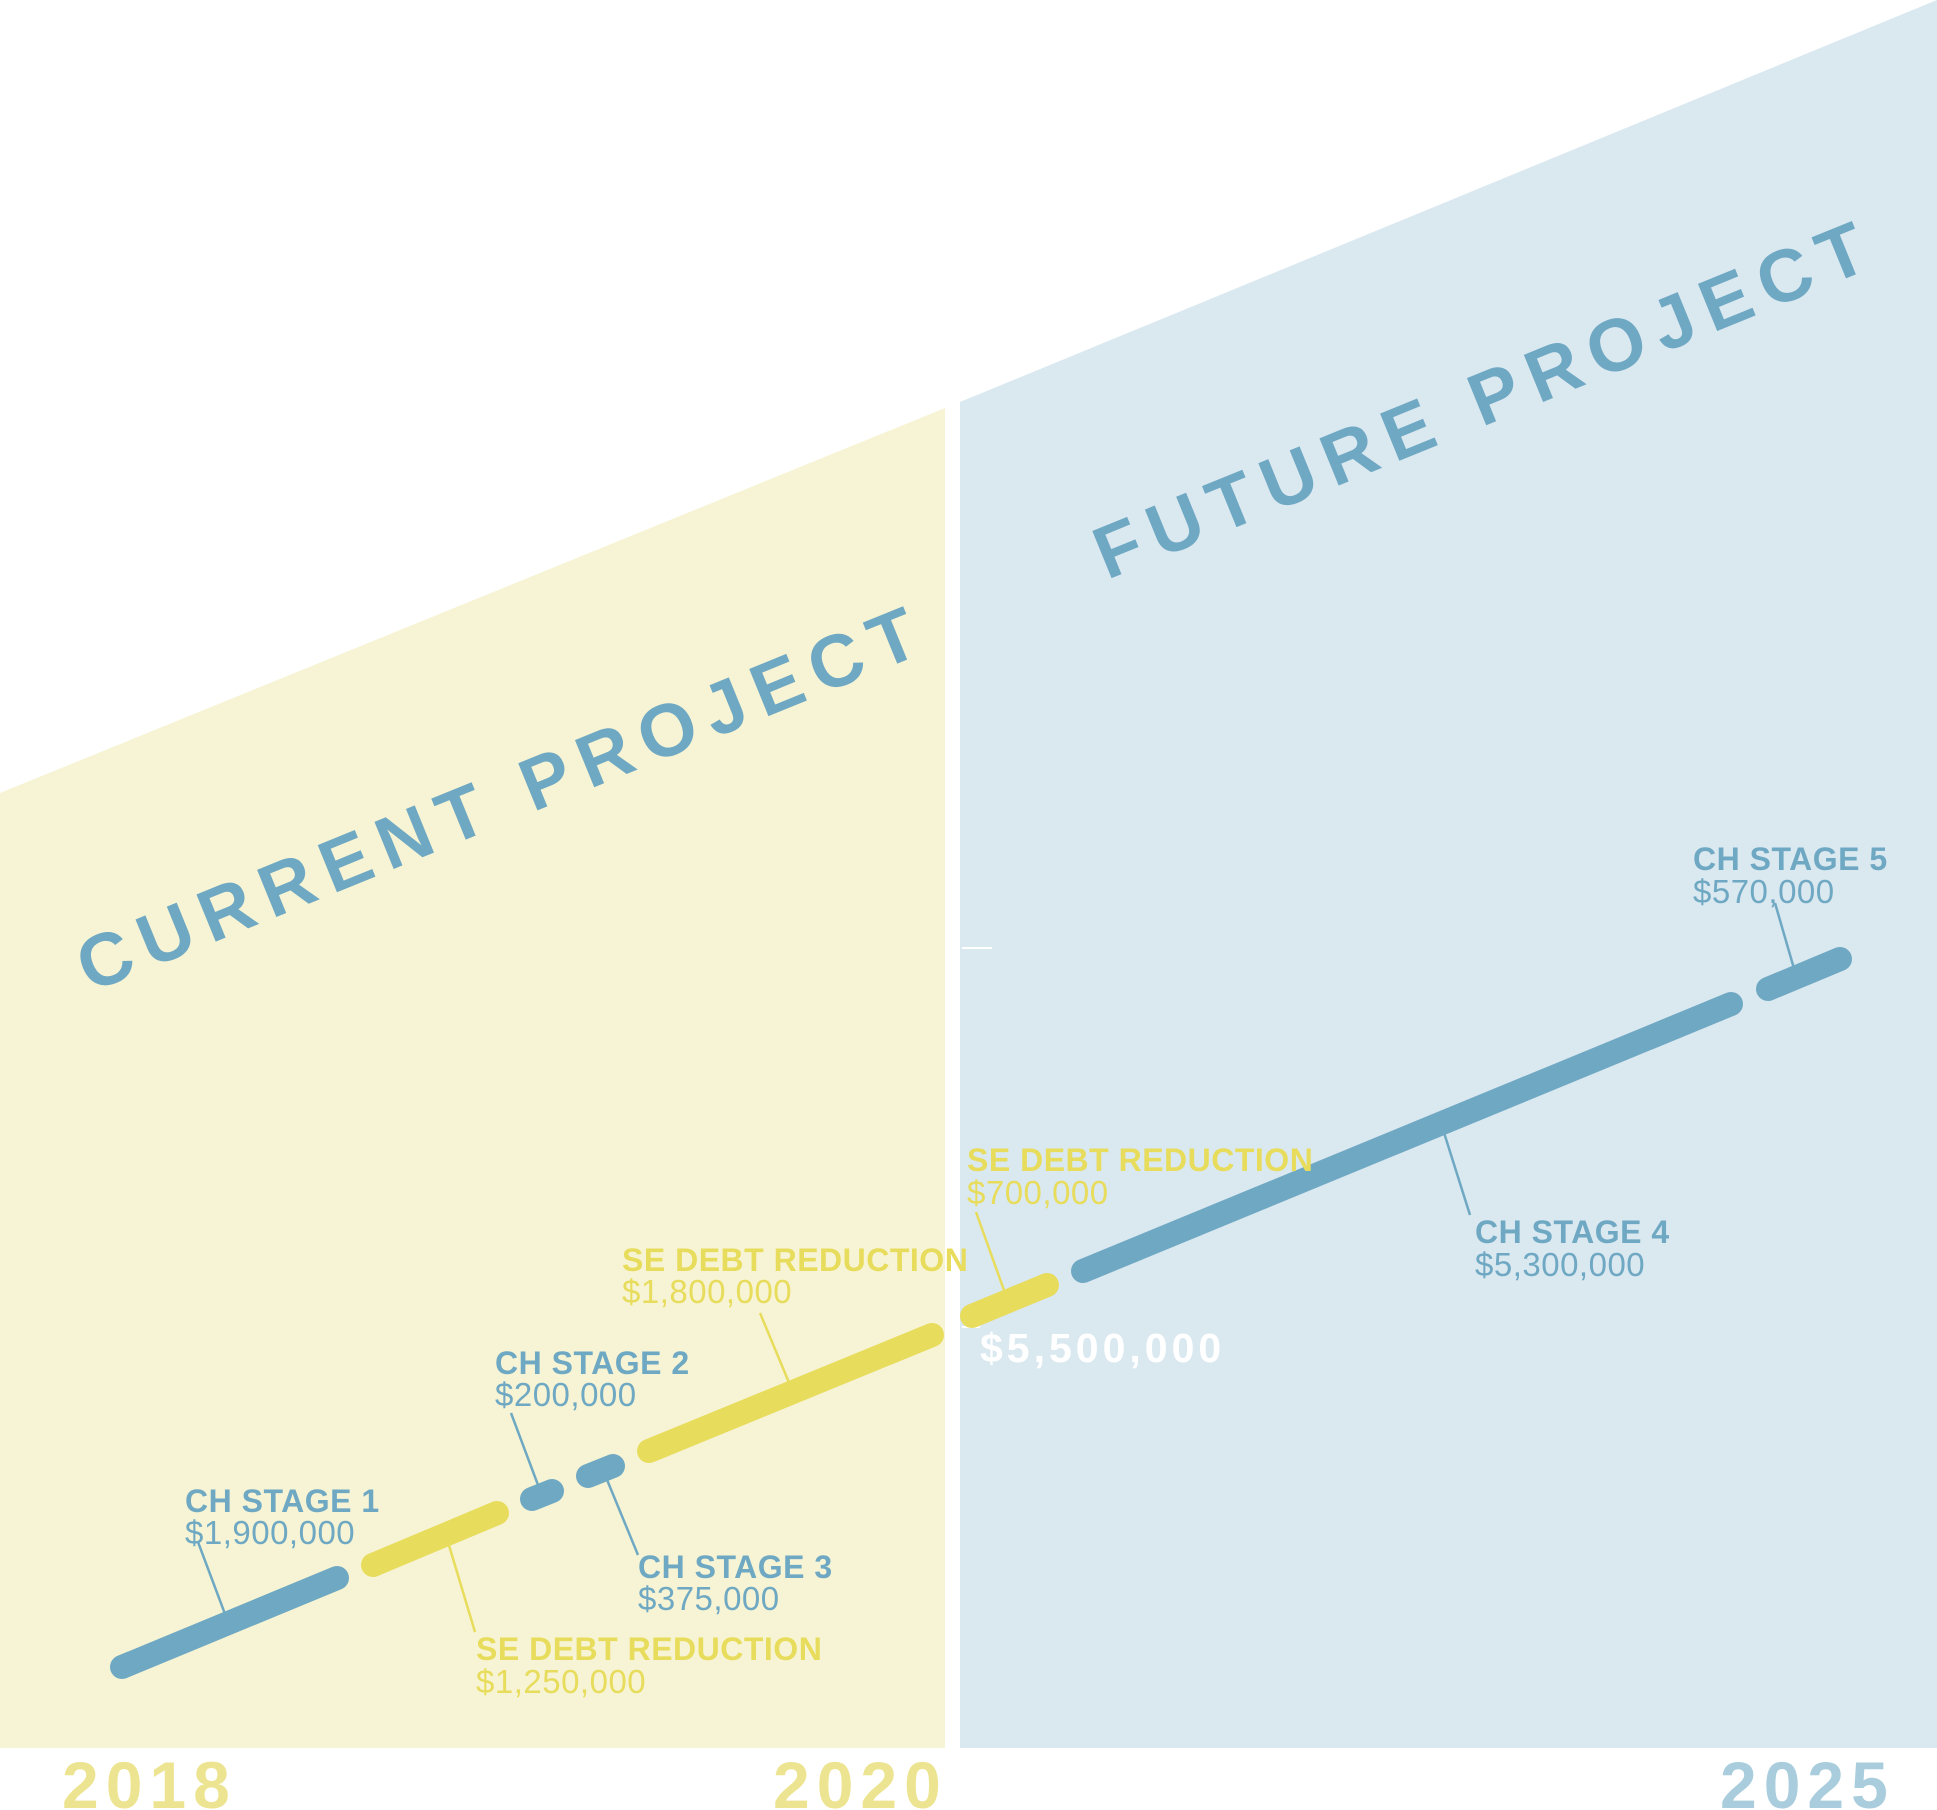 This screenshot has width=1937, height=1810. What do you see at coordinates (561, 1681) in the screenshot?
I see `segment-amount: $1,250,000` at bounding box center [561, 1681].